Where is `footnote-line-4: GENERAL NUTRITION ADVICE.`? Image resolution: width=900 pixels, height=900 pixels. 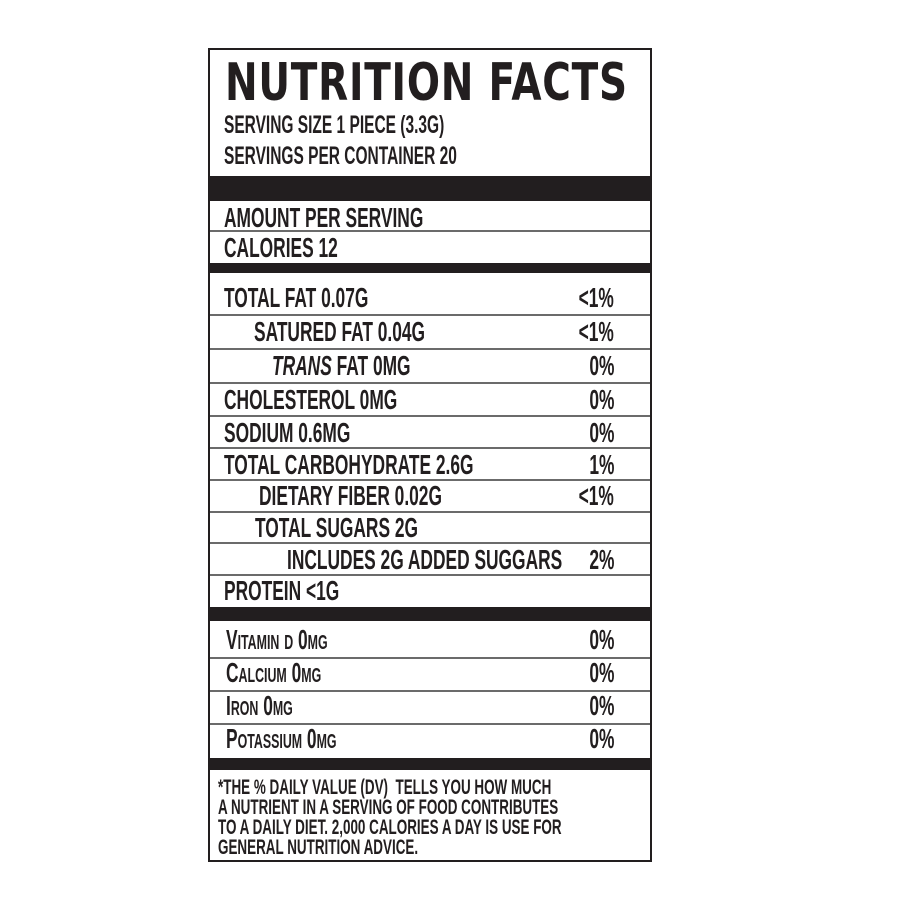 footnote-line-4: GENERAL NUTRITION ADVICE. is located at coordinates (318, 847).